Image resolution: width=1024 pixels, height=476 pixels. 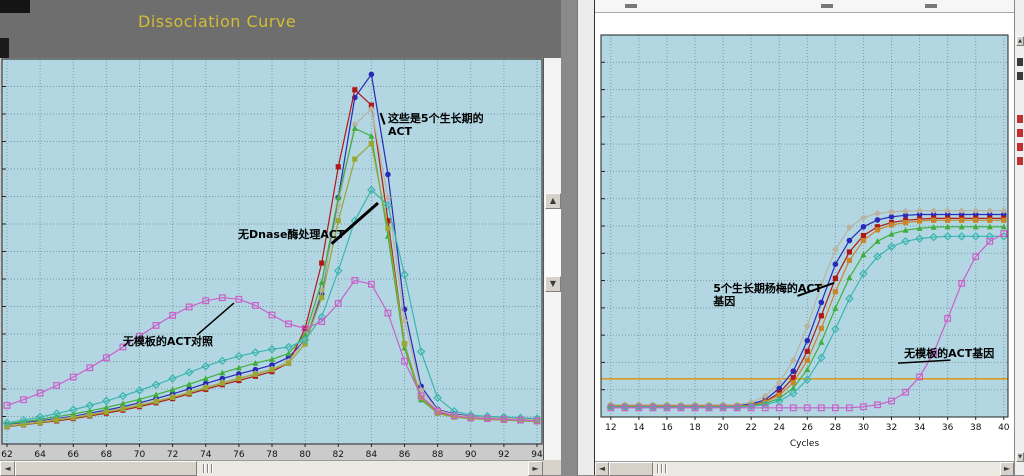 What do you see at coordinates (471, 455) in the screenshot?
I see `svg-text: 90` at bounding box center [471, 455].